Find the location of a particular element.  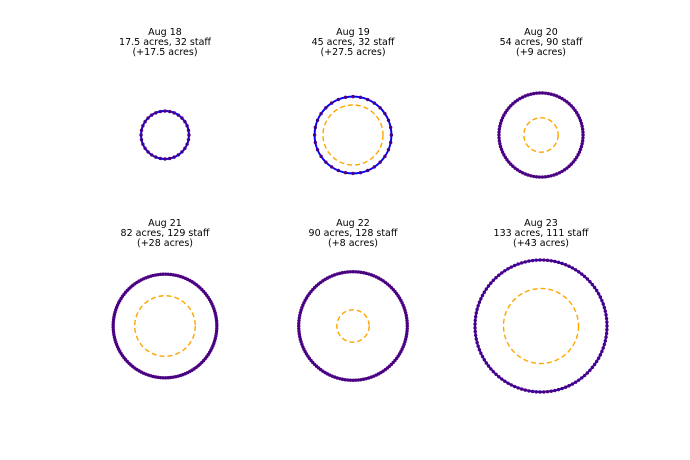

panel-delta: (+28 acres) is located at coordinates (165, 243).